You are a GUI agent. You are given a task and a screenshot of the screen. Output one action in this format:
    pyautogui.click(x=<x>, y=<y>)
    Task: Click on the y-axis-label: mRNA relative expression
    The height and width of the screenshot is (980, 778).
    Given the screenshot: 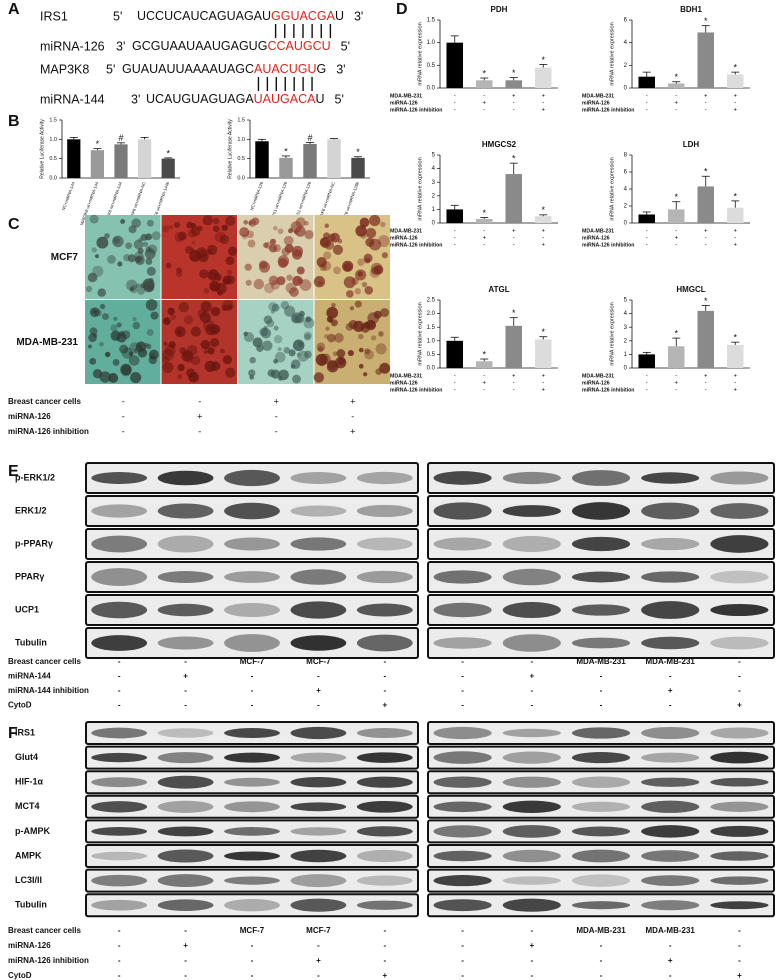 What is the action you would take?
    pyautogui.click(x=420, y=53)
    